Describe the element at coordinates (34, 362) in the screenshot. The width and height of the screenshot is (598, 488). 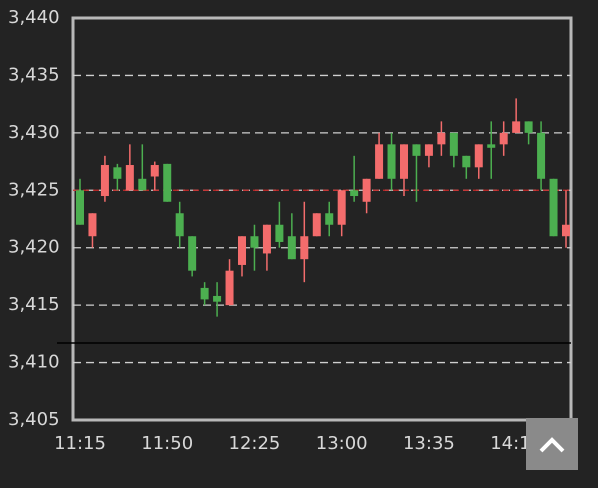
I see `y-tick-label: 3,410` at that location.